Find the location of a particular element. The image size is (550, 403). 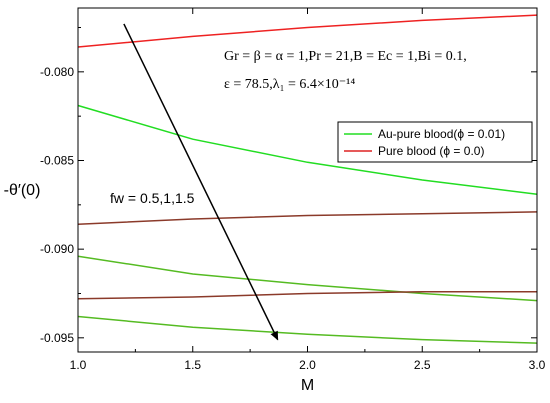

x-tick-label: 1.0 is located at coordinates (78, 365).